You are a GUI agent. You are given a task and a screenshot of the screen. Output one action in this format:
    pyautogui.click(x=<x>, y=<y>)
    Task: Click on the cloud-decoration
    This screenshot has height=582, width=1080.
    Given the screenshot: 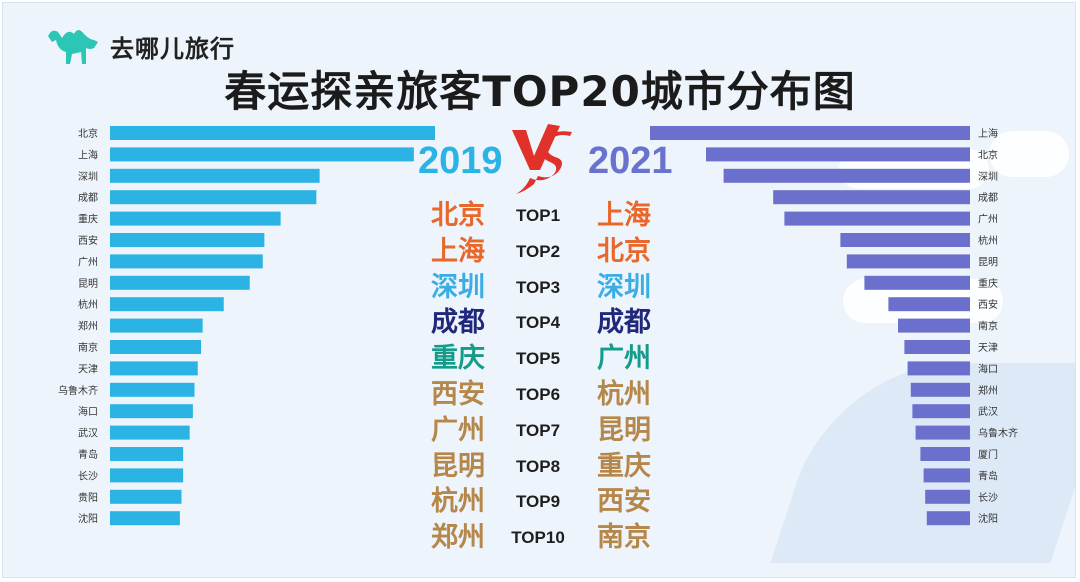 What is the action you would take?
    pyautogui.click(x=1029, y=154)
    